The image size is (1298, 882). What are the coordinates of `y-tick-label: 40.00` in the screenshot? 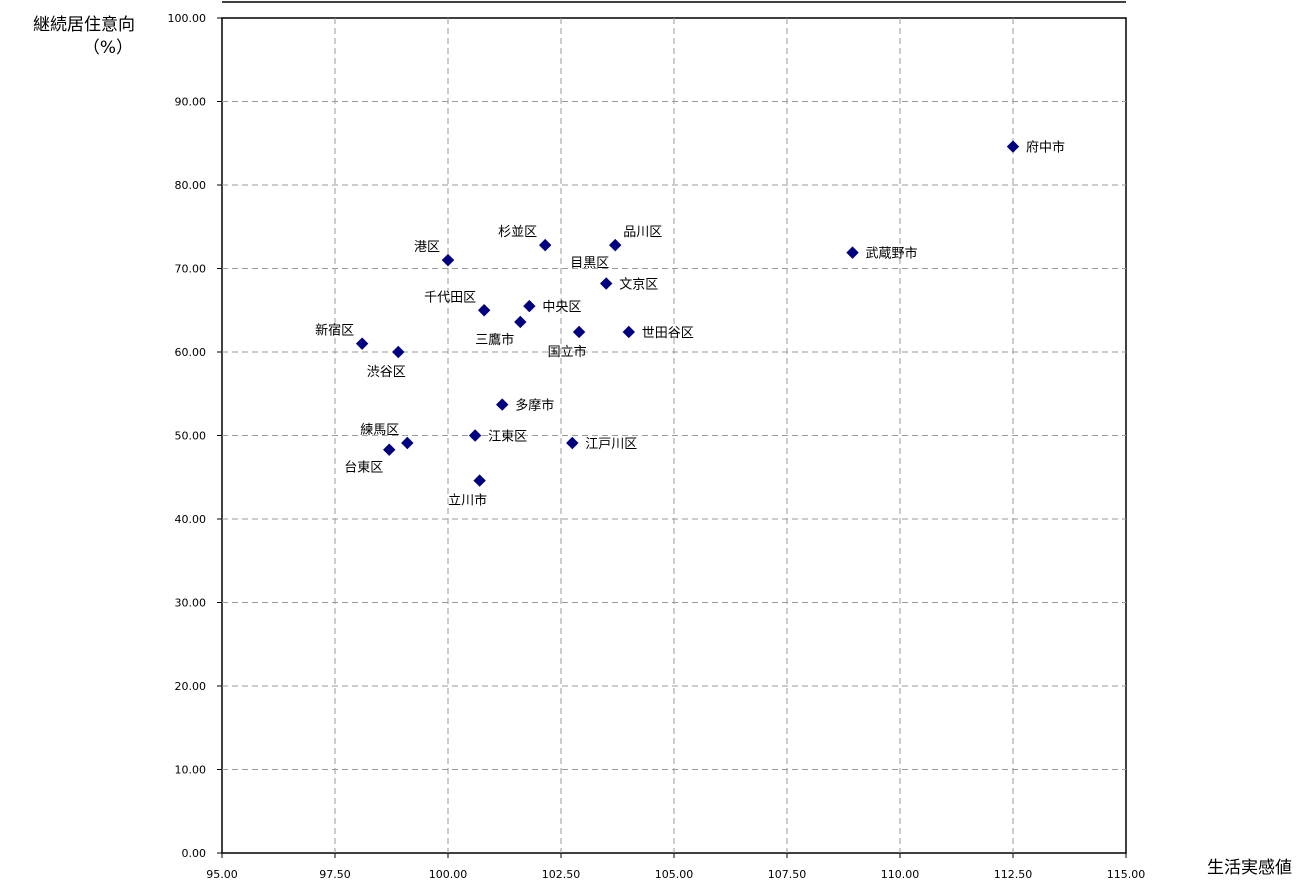 It's located at (191, 519).